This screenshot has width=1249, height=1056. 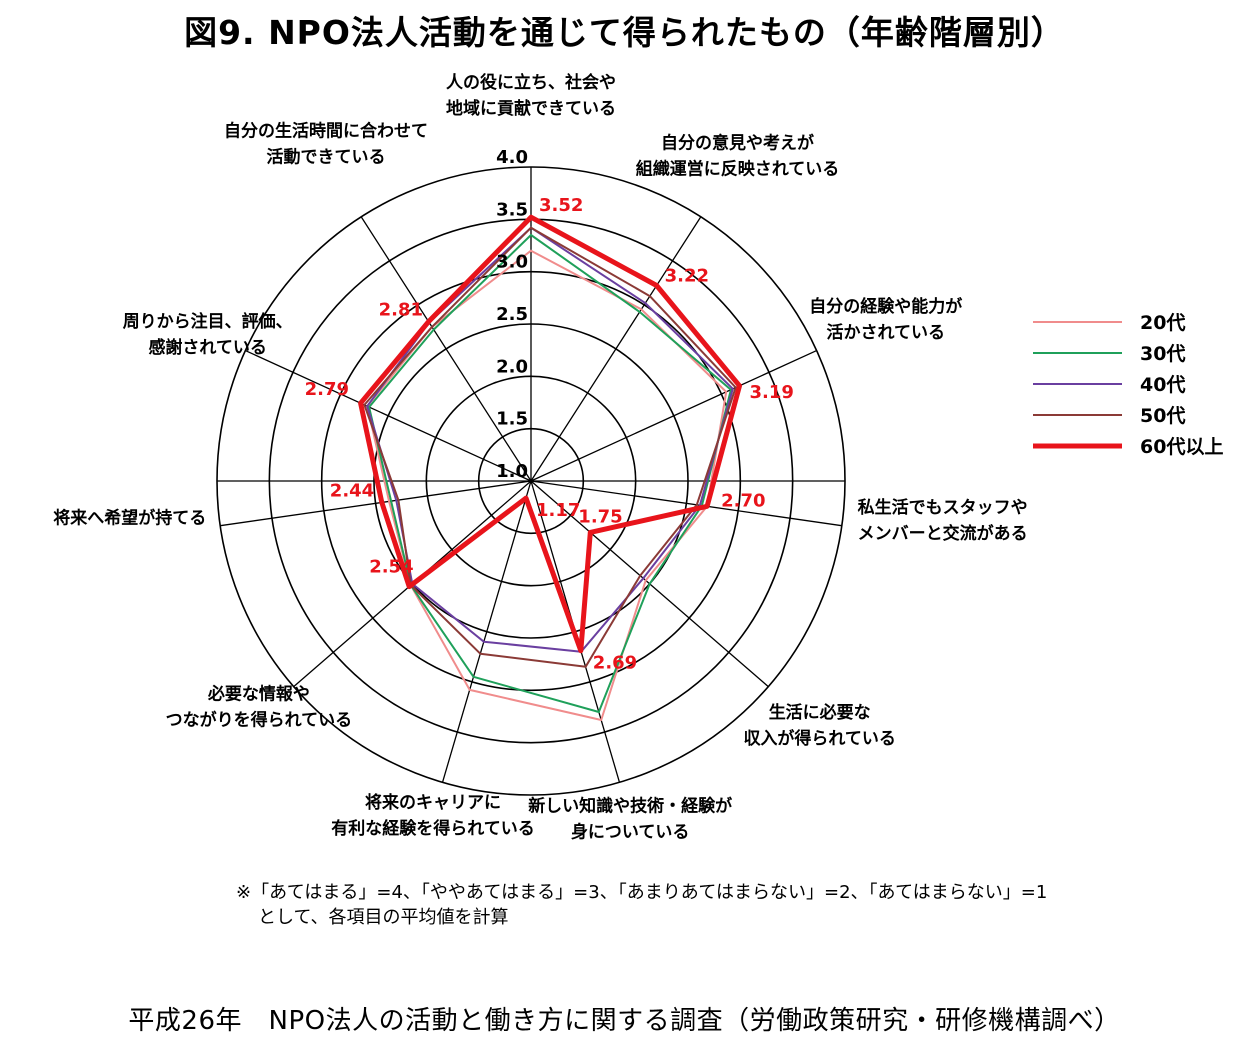 I want to click on value-label: 3.19, so click(x=772, y=392).